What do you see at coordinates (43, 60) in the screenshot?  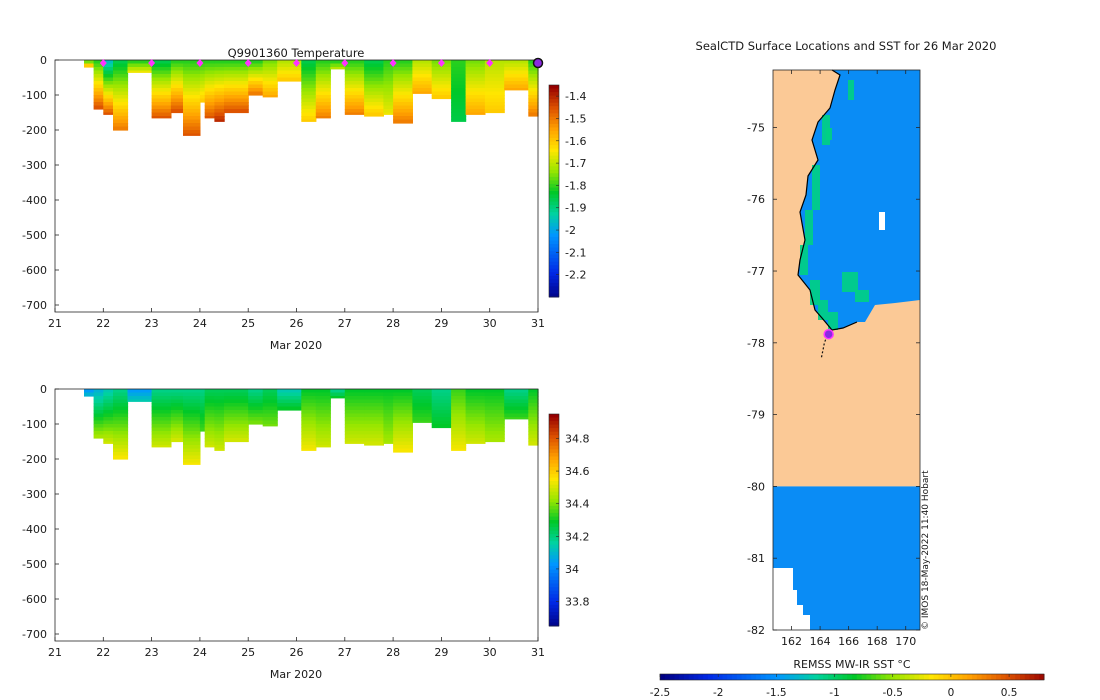 I see `y-tick-label: 0` at bounding box center [43, 60].